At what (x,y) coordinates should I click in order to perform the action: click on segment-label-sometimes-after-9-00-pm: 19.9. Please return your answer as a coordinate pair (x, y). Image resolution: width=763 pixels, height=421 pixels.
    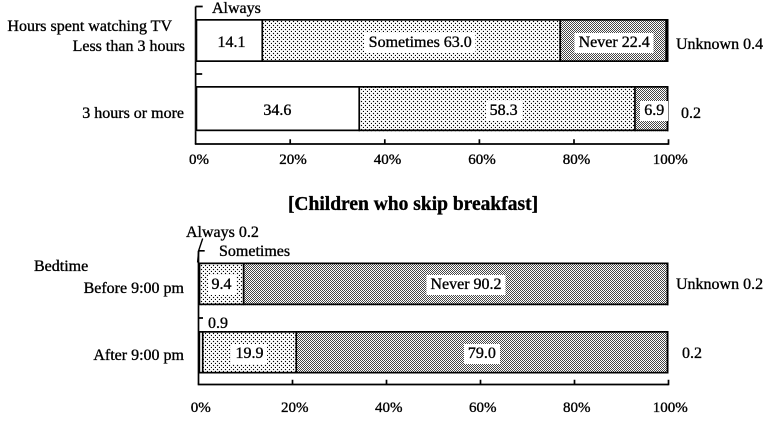
    Looking at the image, I should click on (249, 353).